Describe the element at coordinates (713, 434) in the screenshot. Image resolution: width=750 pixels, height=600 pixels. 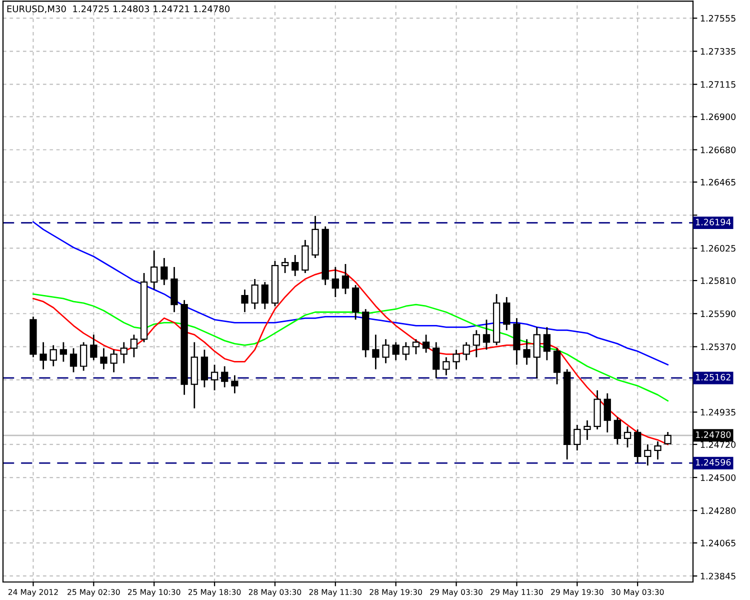
I see `ref-line-label: 1.24780` at that location.